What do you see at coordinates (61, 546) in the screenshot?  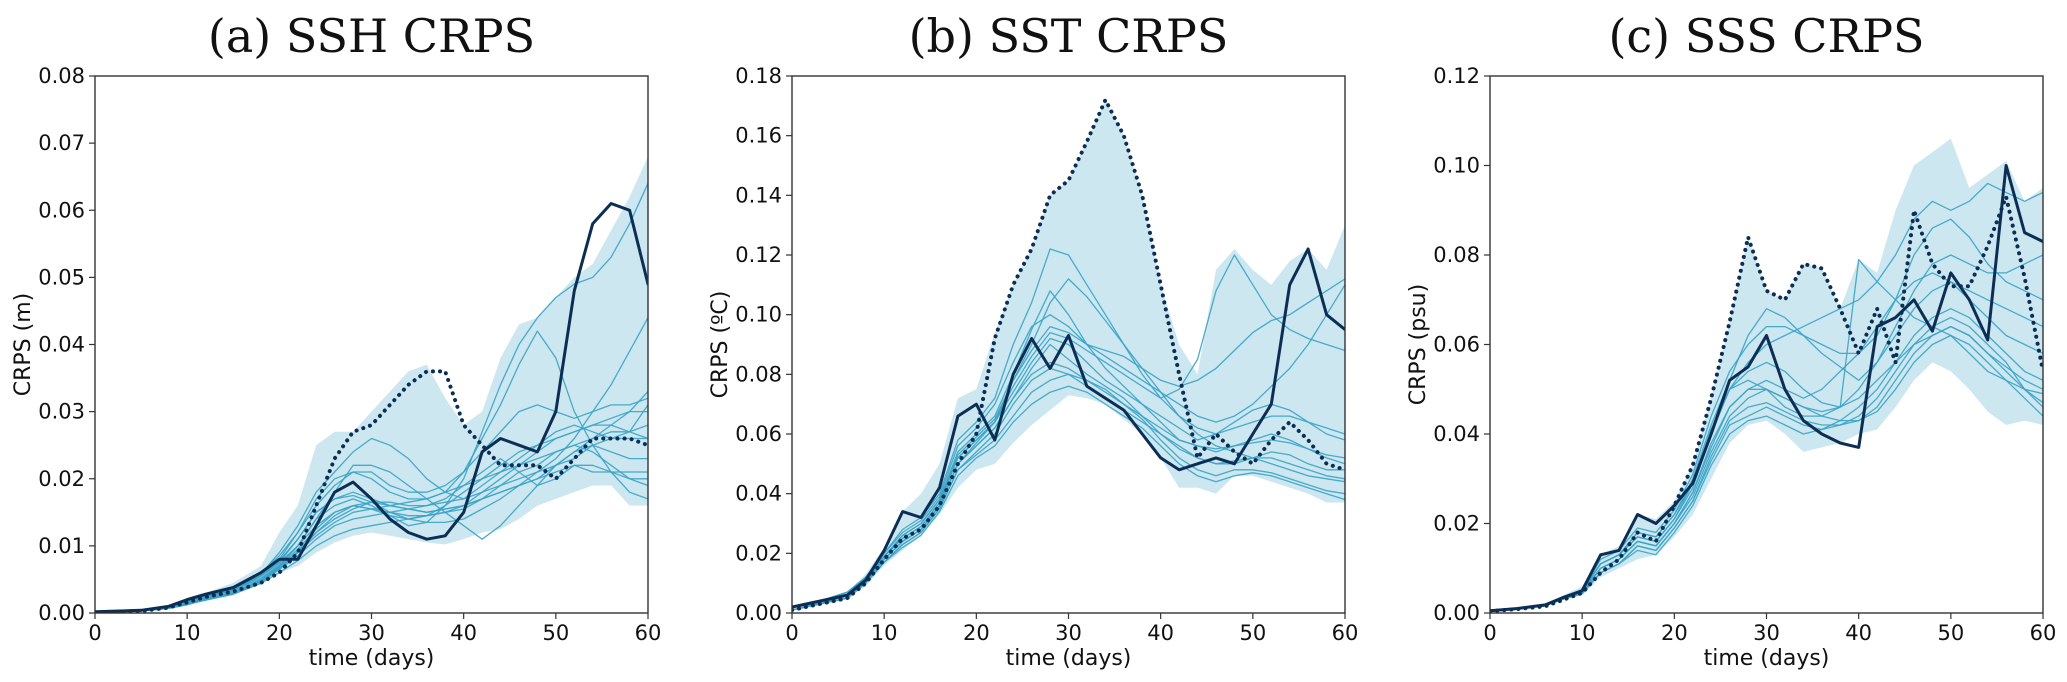 I see `y-tick-label: 0.01` at bounding box center [61, 546].